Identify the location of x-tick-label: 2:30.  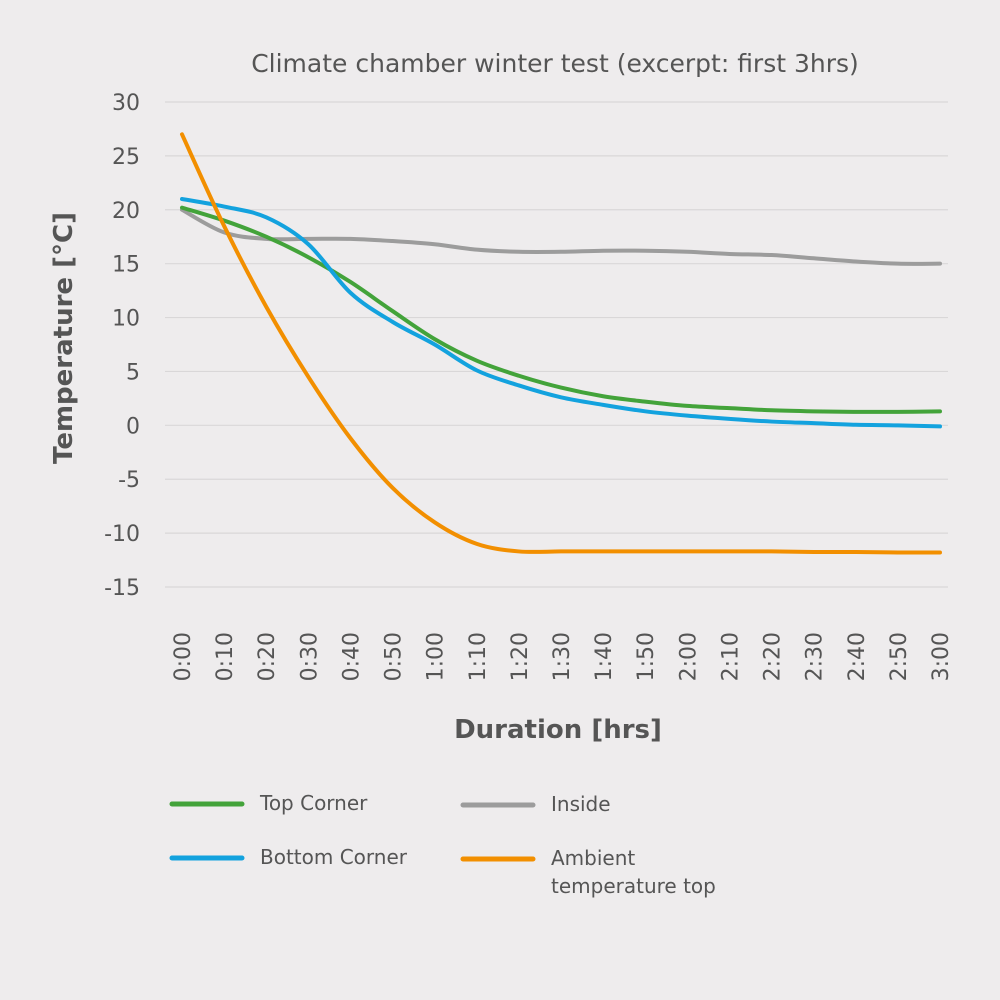
(815, 656).